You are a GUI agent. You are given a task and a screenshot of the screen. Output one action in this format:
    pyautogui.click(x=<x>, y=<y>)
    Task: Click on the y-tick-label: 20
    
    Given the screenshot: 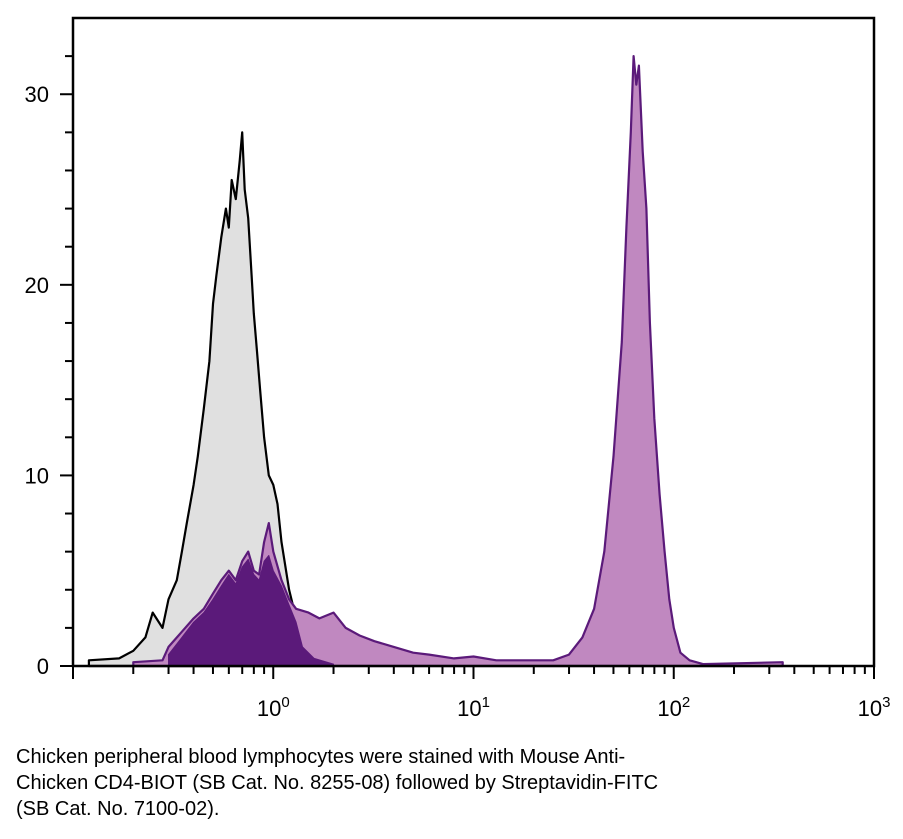 What is the action you would take?
    pyautogui.click(x=37, y=285)
    